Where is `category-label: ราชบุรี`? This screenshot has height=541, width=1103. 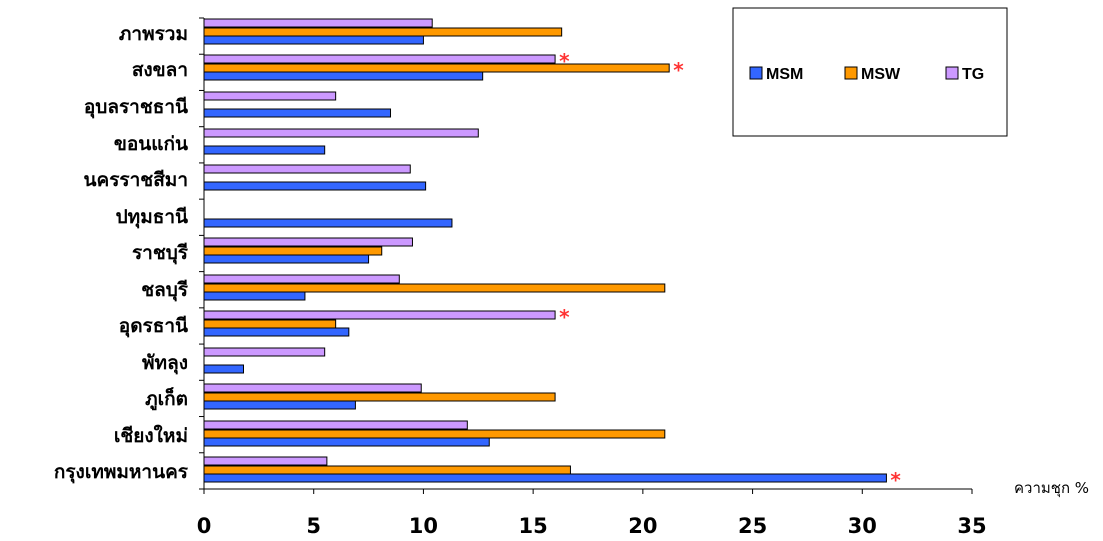
category-label: ราชบุรี is located at coordinates (160, 253).